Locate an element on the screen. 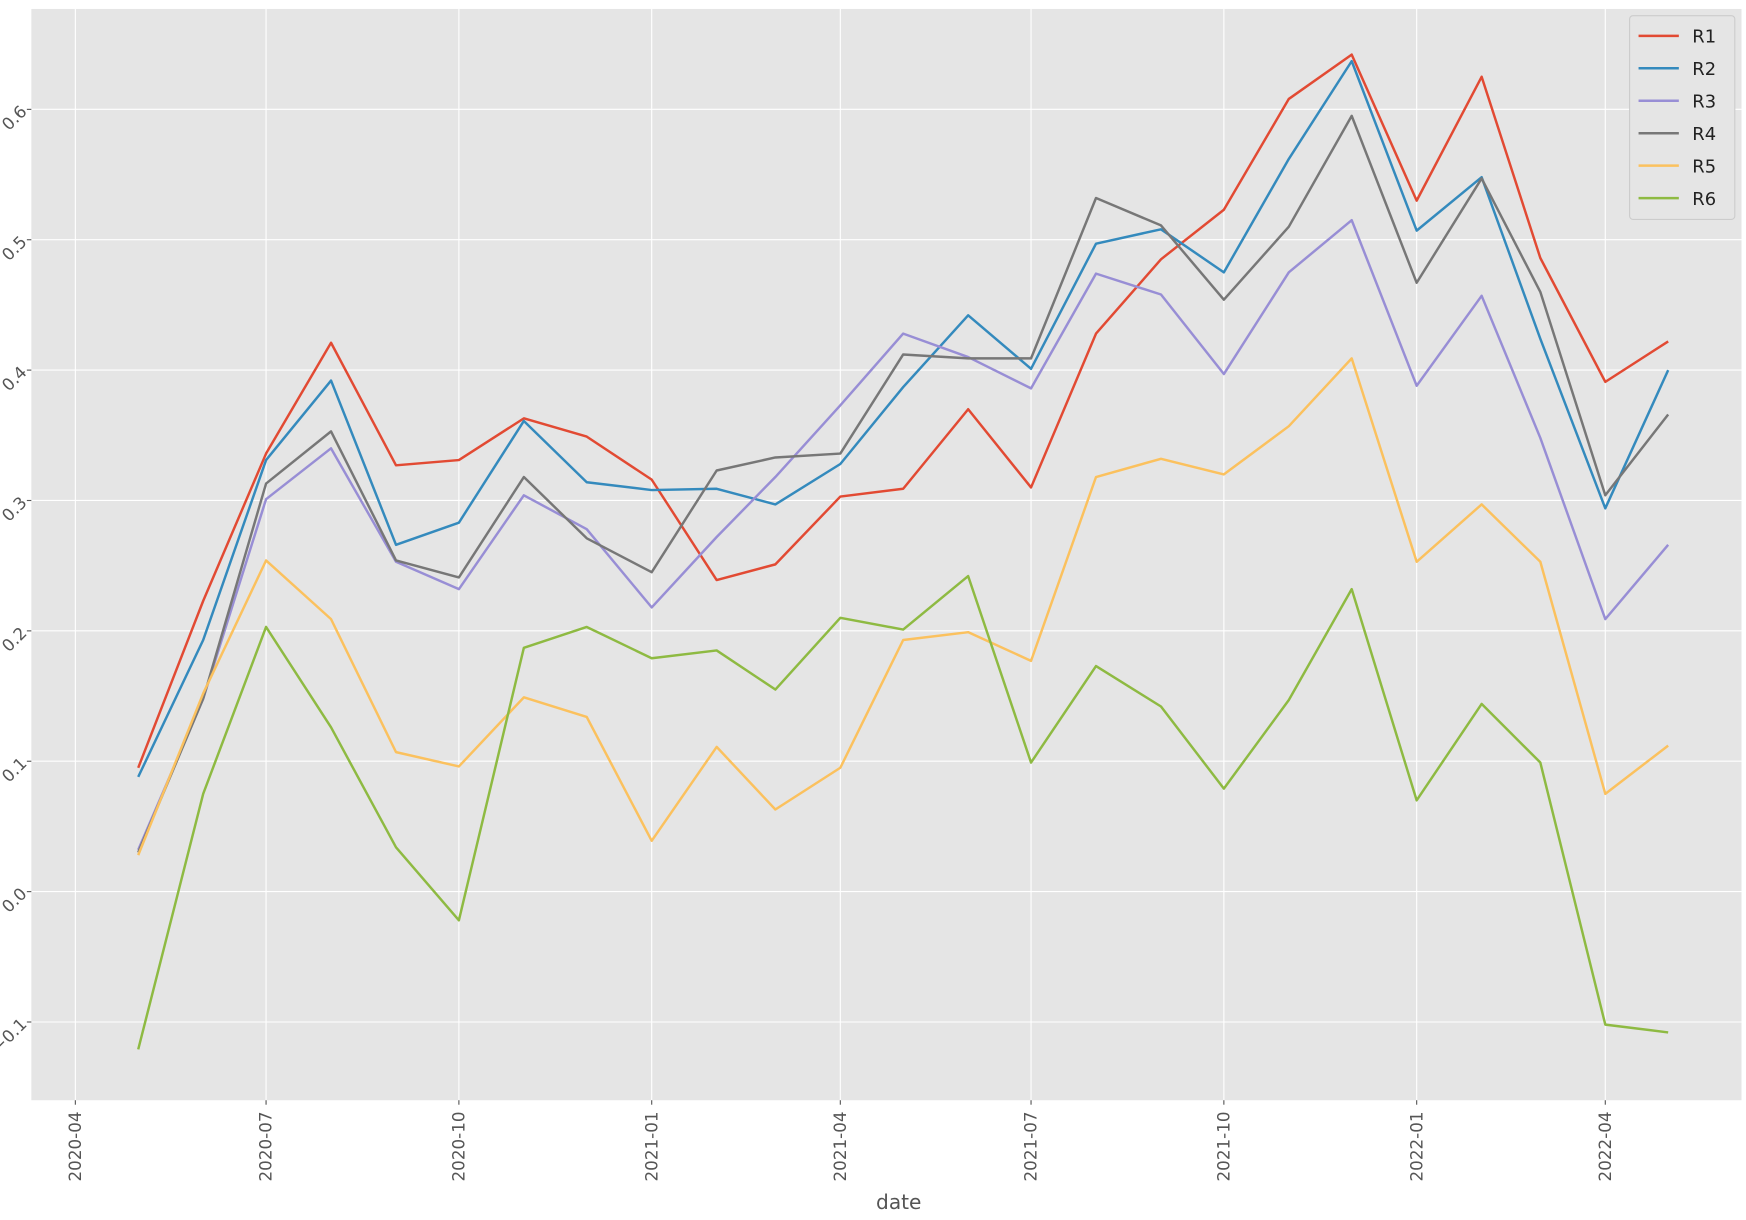  legend-label: R3 is located at coordinates (1704, 101).